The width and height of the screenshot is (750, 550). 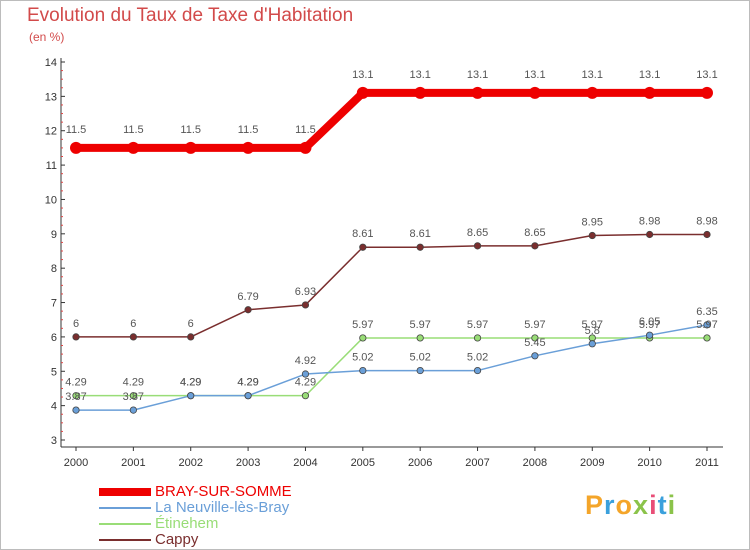 What do you see at coordinates (477, 463) in the screenshot?
I see `x-tick-label: 2007` at bounding box center [477, 463].